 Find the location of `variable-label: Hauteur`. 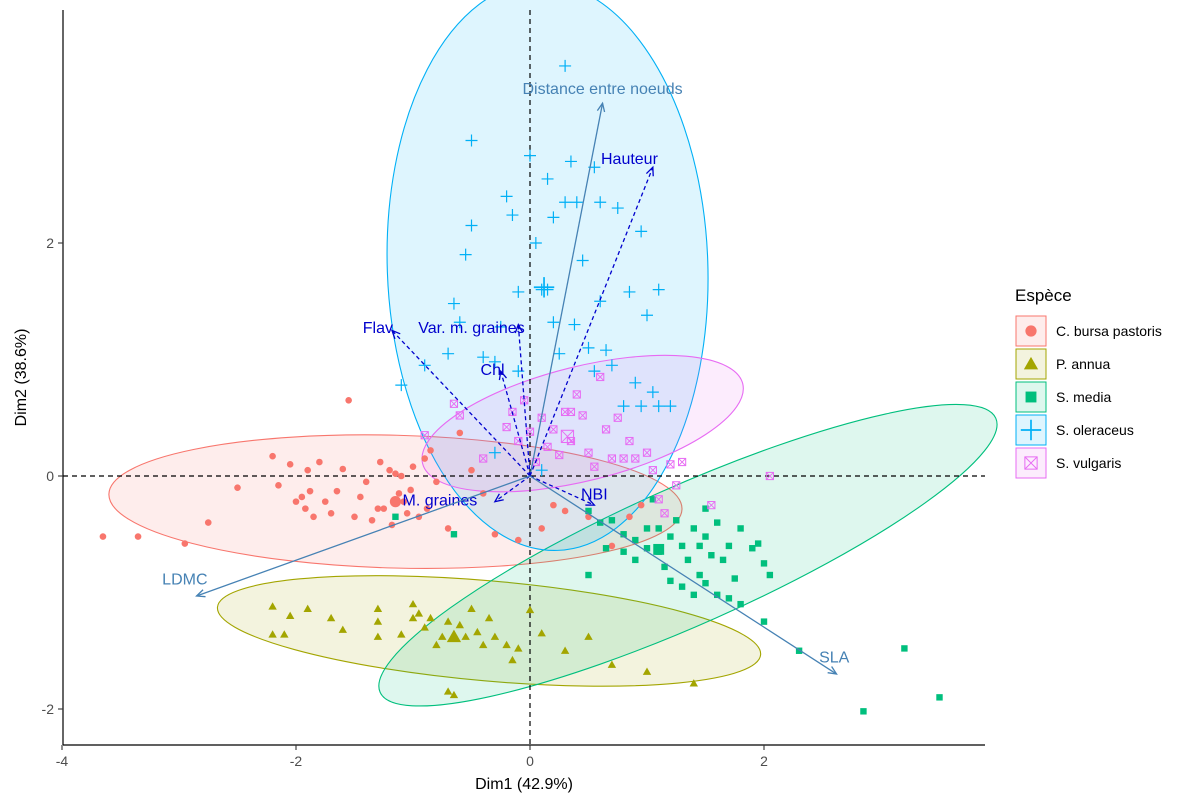

variable-label: Hauteur is located at coordinates (630, 159).